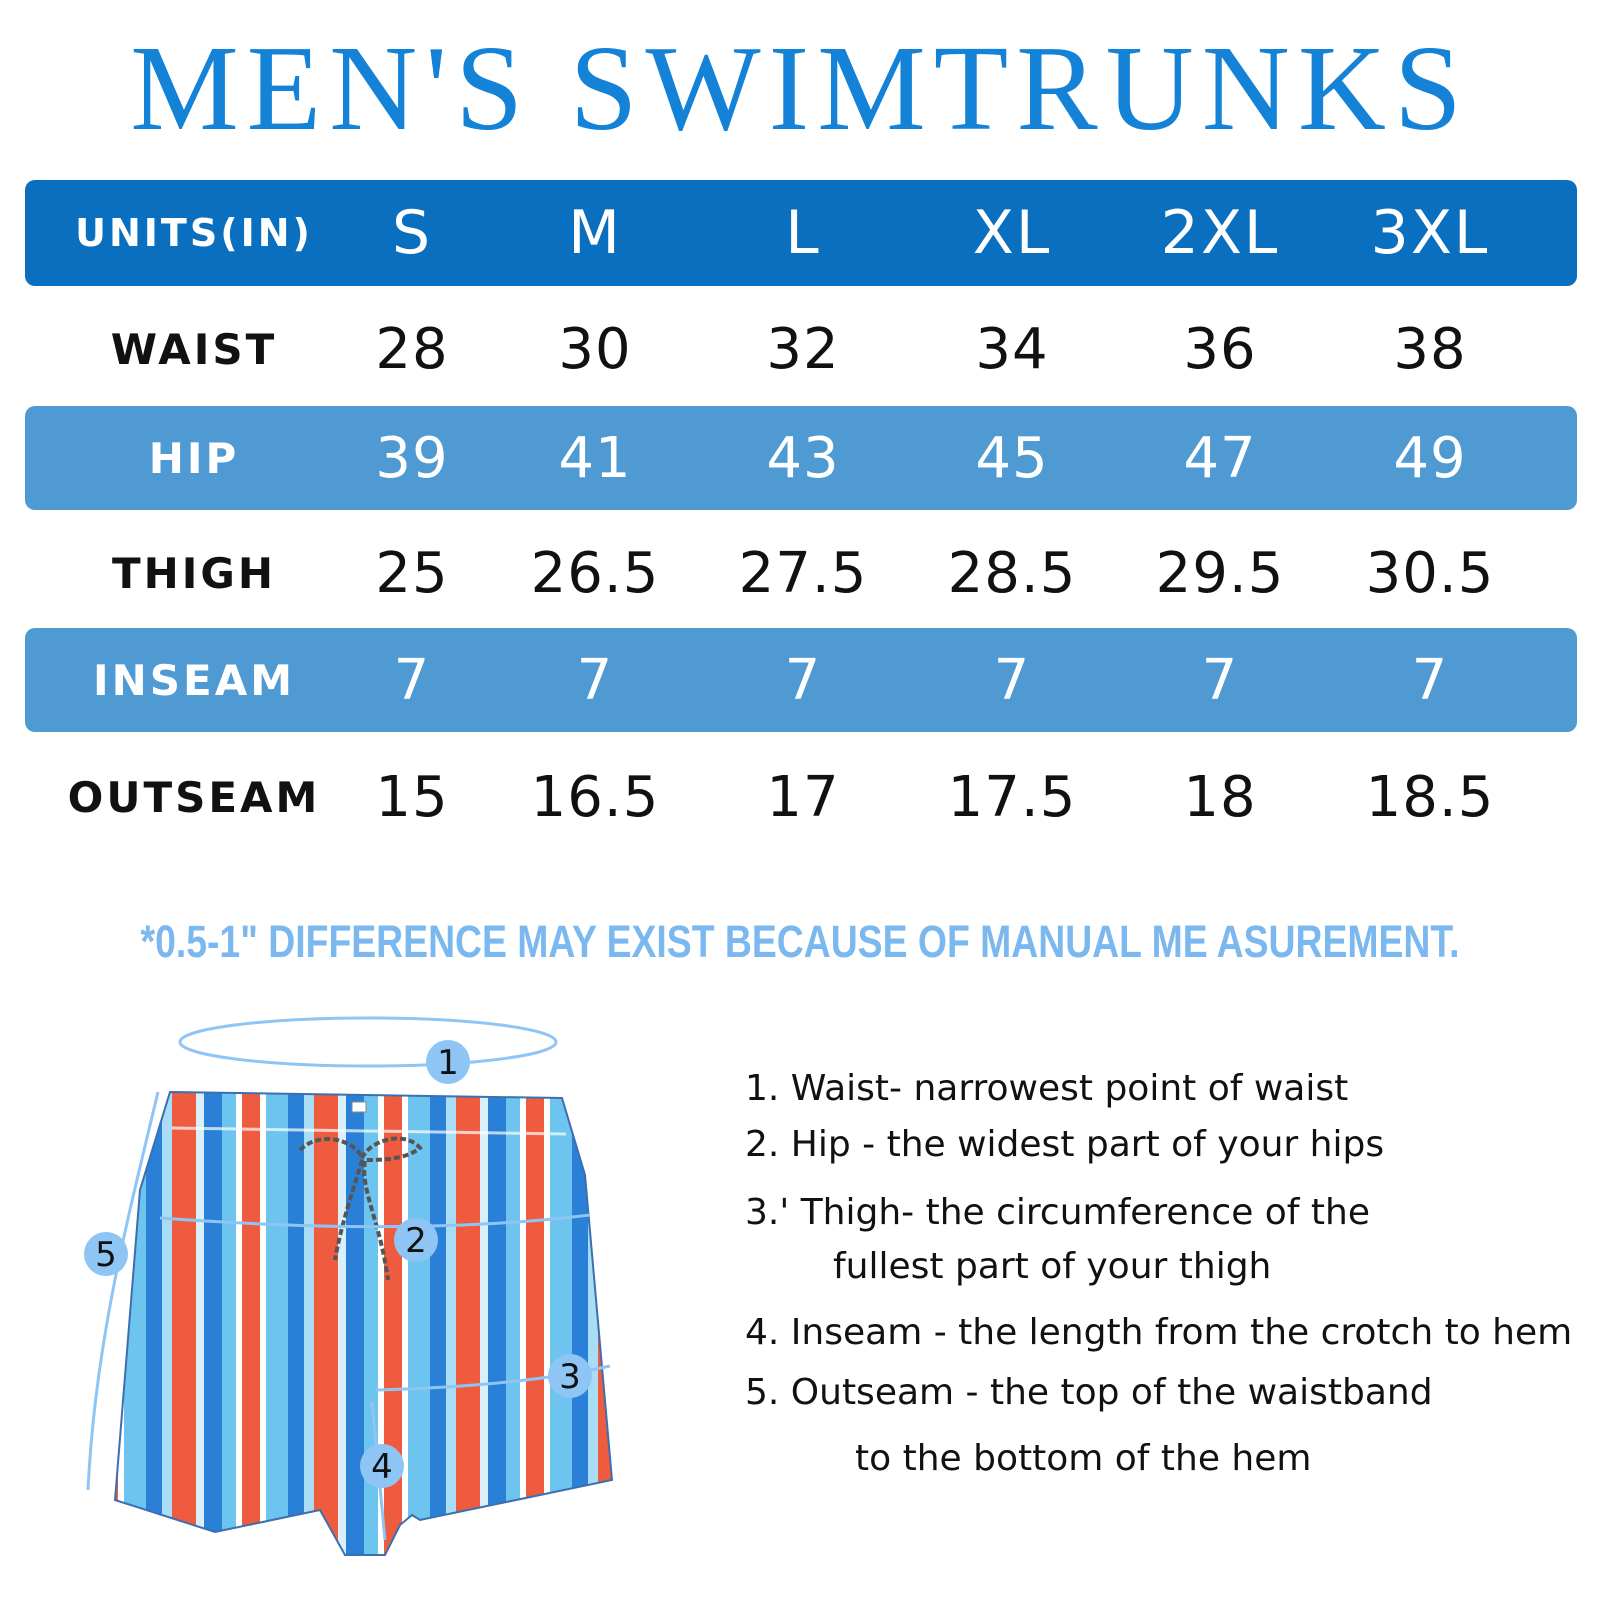  What do you see at coordinates (360, 1208) in the screenshot?
I see `drawstring` at bounding box center [360, 1208].